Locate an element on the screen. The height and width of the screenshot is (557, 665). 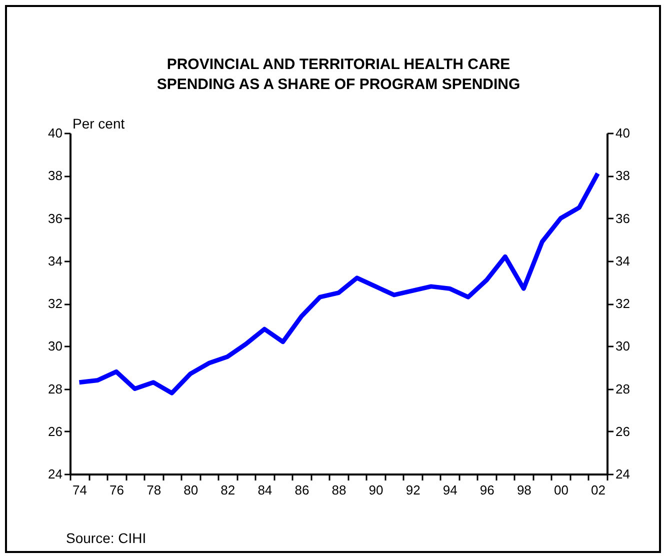
x-tick-label: 86 is located at coordinates (302, 490).